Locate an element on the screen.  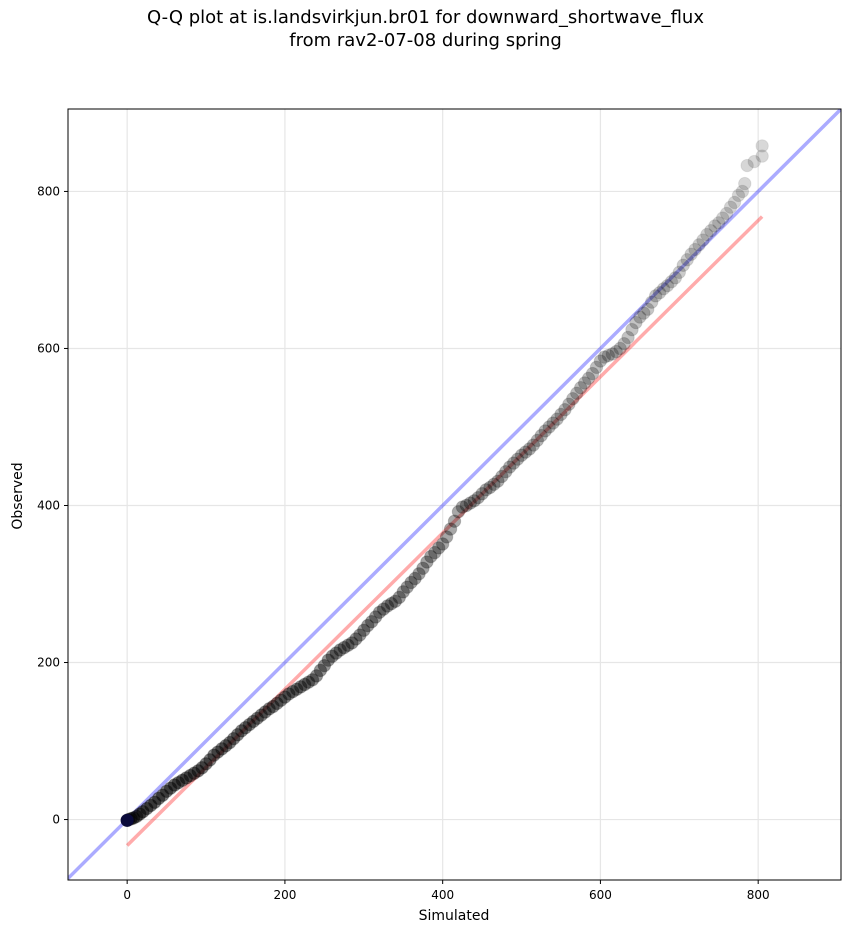
x-tick-label: 0 is located at coordinates (127, 895).